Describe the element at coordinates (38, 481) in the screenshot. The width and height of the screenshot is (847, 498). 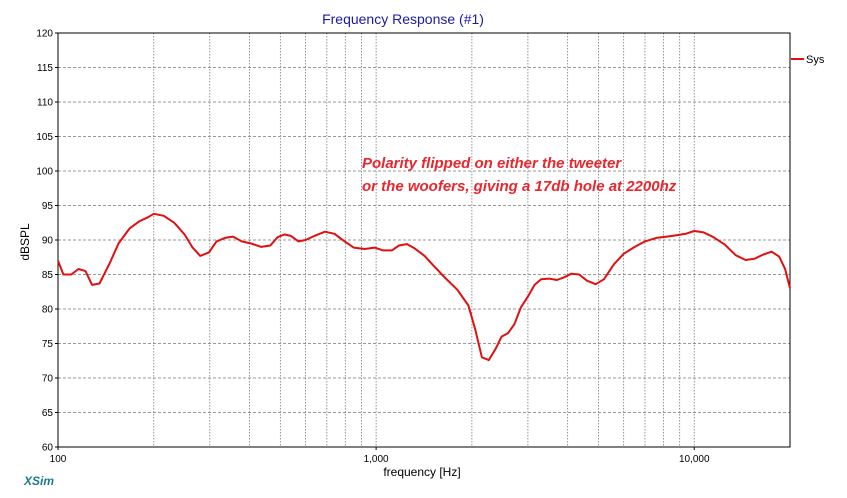
I see `xsim-brand-label: XSim` at that location.